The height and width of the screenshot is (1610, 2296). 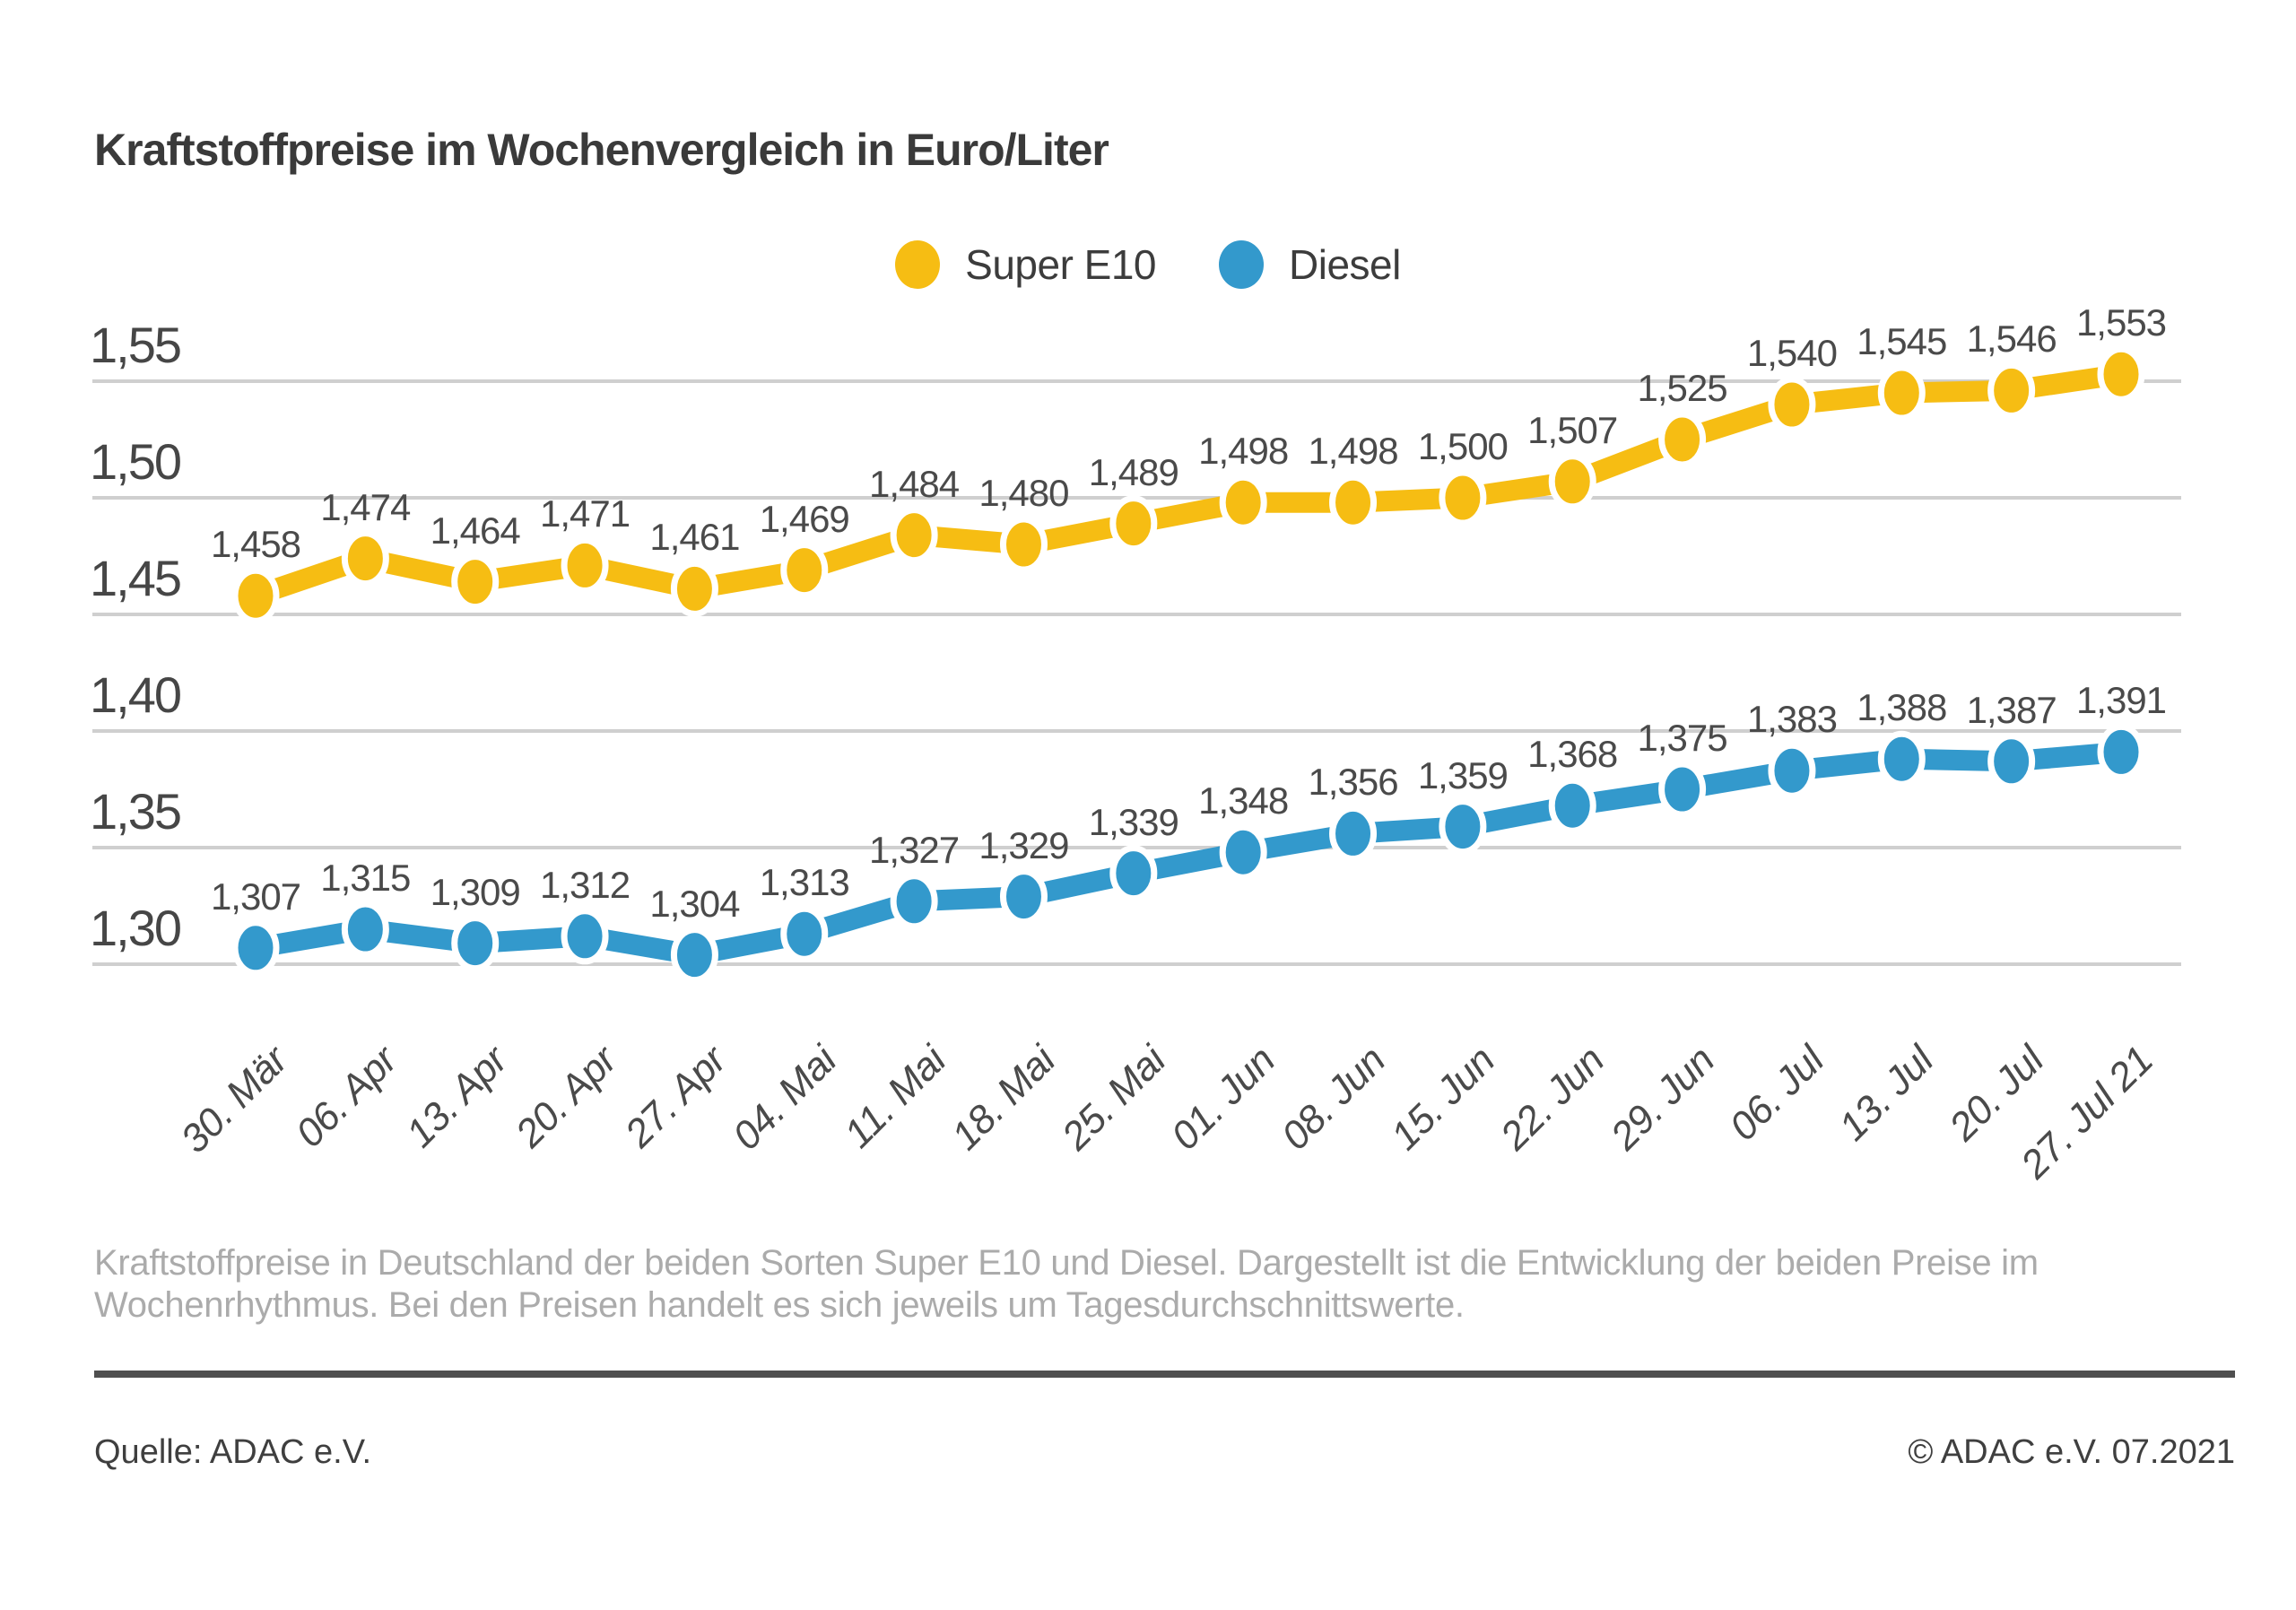 What do you see at coordinates (1164, 1374) in the screenshot?
I see `divider-rule` at bounding box center [1164, 1374].